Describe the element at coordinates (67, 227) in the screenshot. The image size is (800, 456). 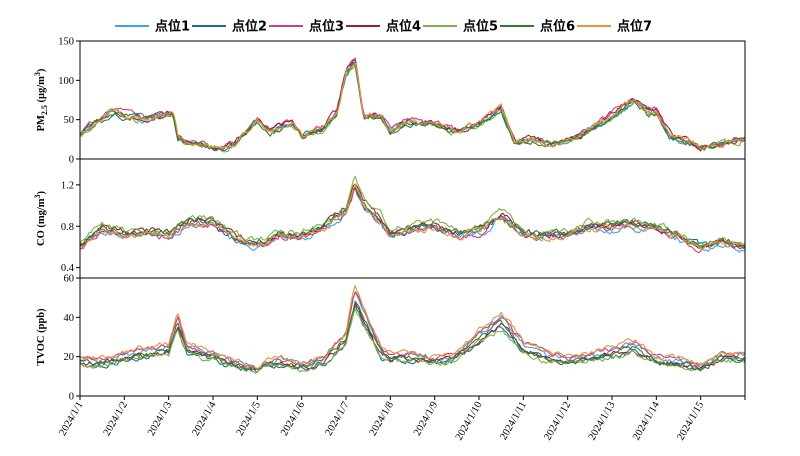
I see `y-tick-label: 0.8` at that location.